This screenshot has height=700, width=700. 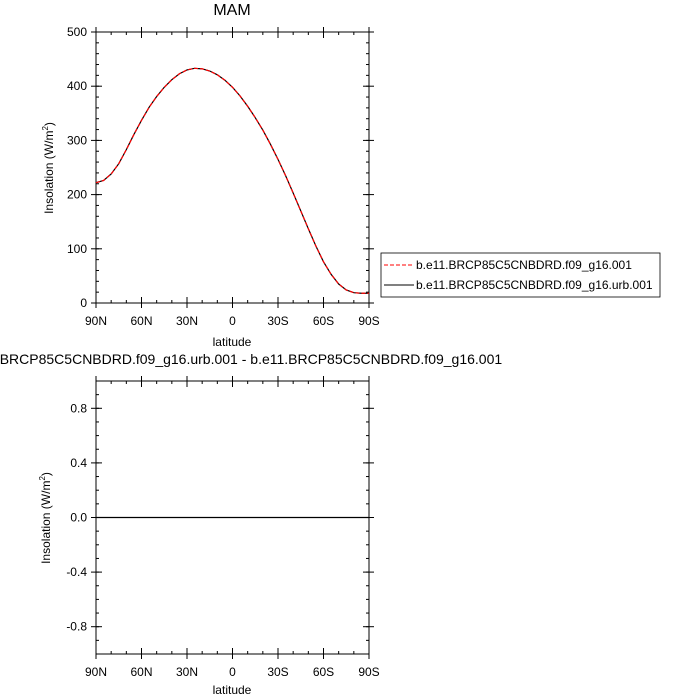 What do you see at coordinates (77, 195) in the screenshot?
I see `y-tick-label: 200` at bounding box center [77, 195].